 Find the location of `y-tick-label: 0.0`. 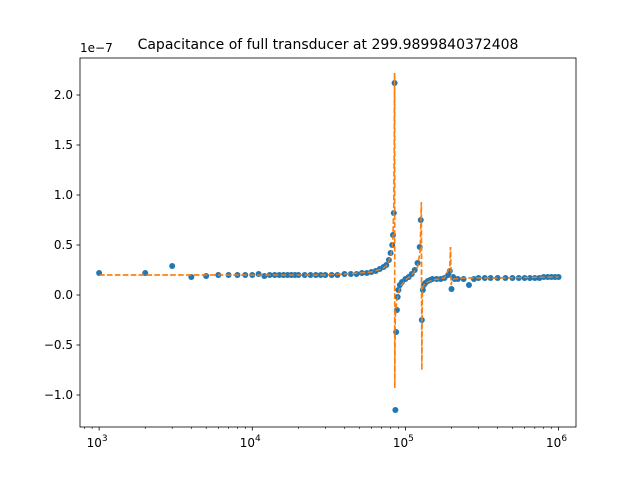

y-tick-label: 0.0 is located at coordinates (63, 295).